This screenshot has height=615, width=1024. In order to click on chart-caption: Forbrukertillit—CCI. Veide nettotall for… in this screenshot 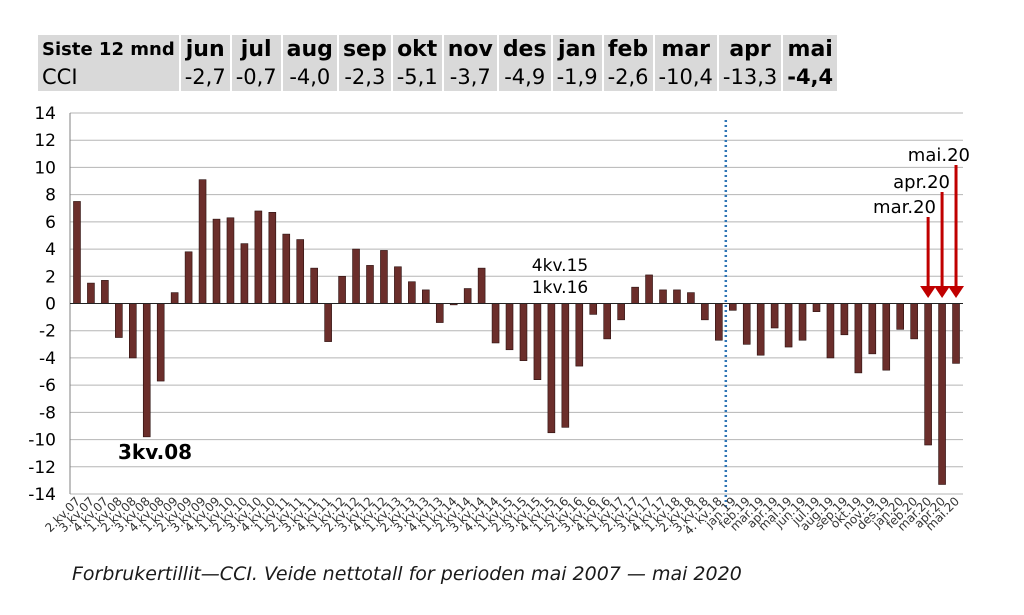, I will do `click(407, 574)`.